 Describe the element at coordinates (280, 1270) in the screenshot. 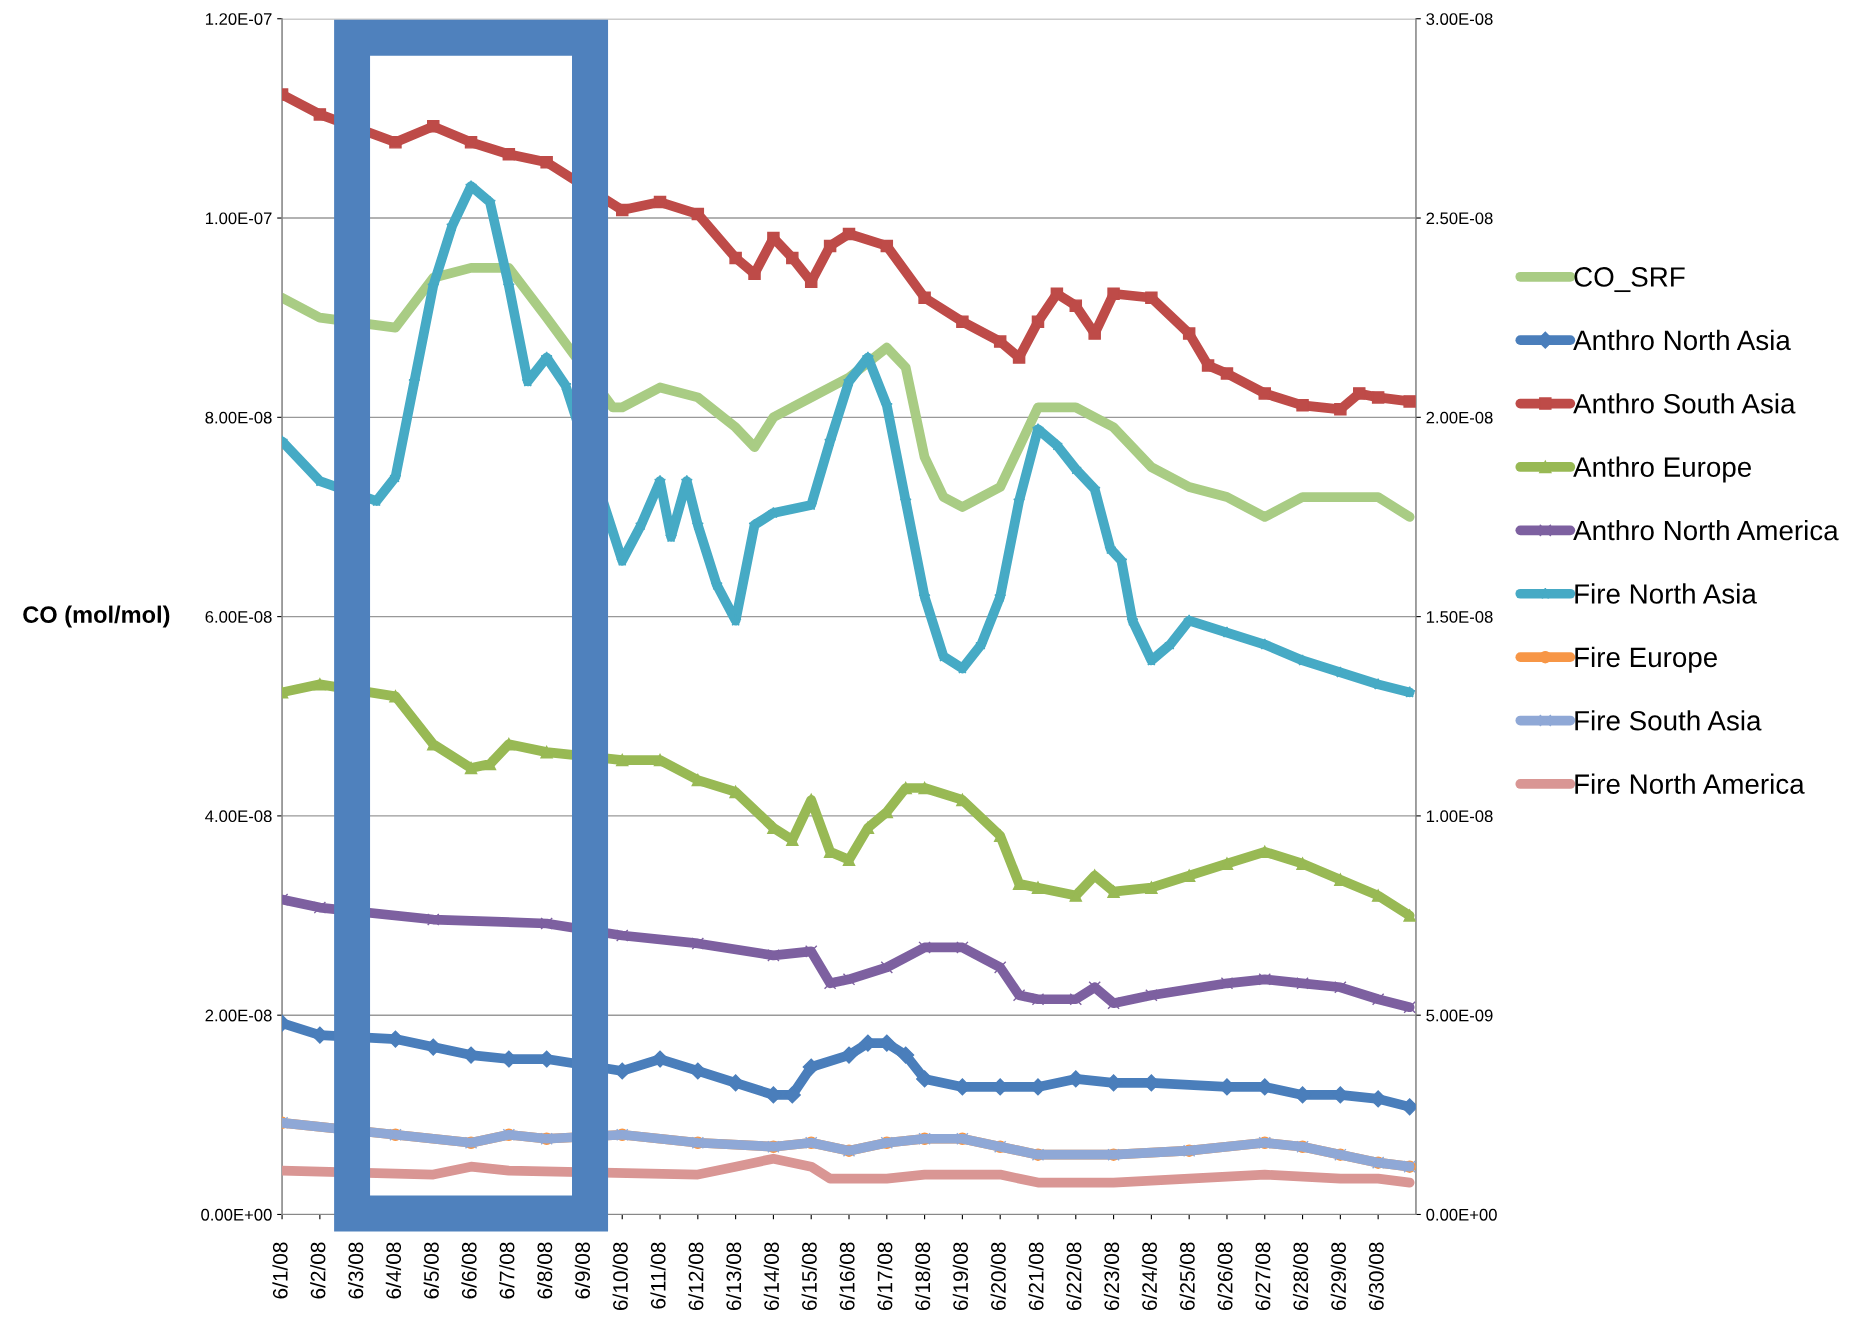

I see `x-tick-label: 6/1/08` at that location.